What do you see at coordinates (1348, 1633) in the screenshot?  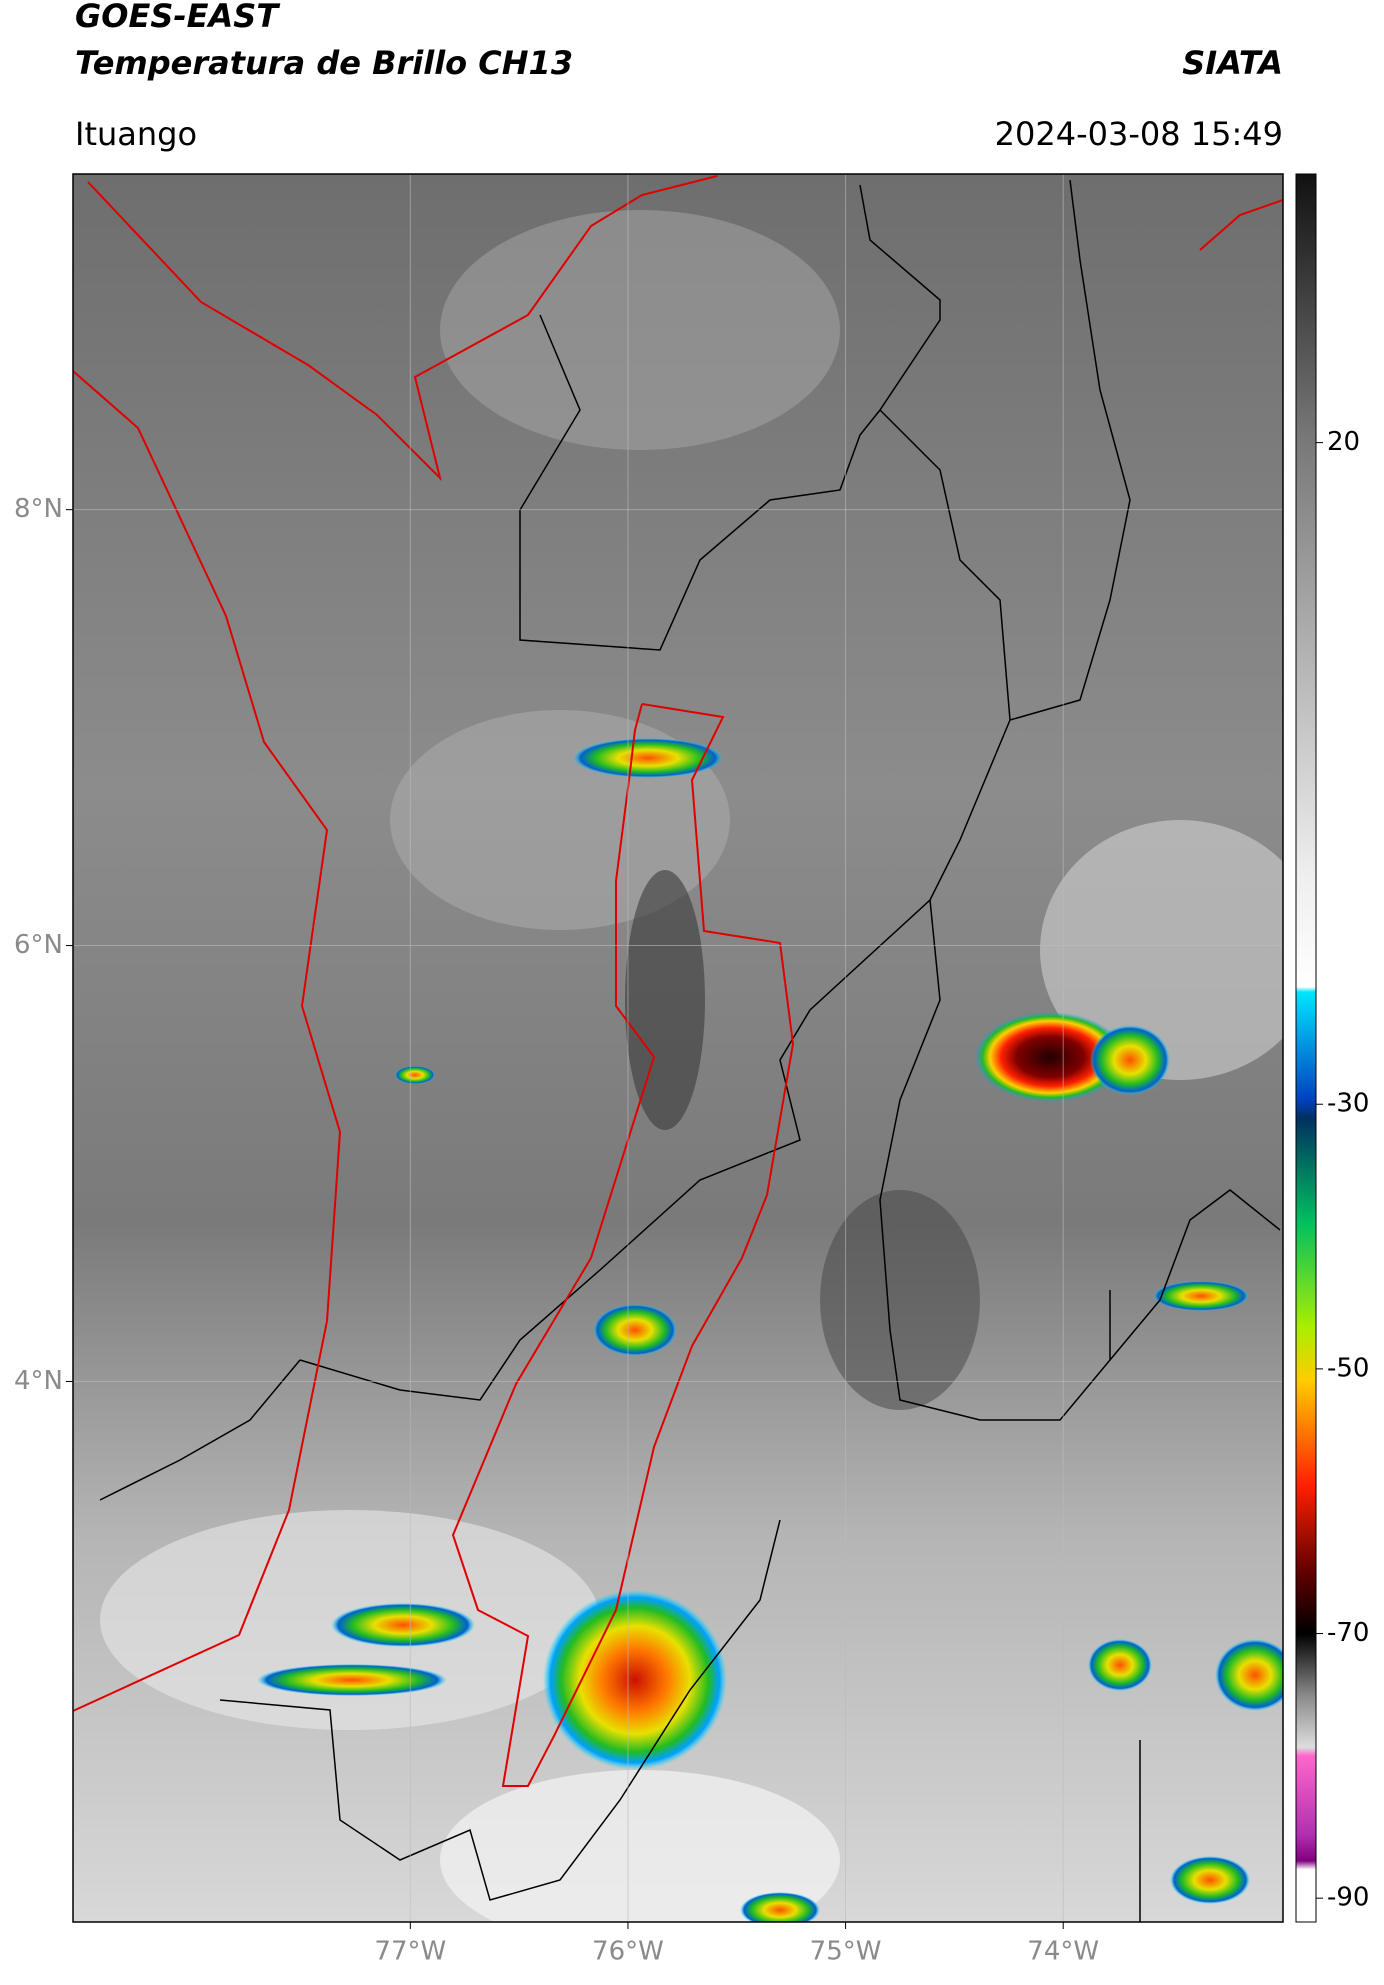 I see `colorbar-tick-label: -70` at bounding box center [1348, 1633].